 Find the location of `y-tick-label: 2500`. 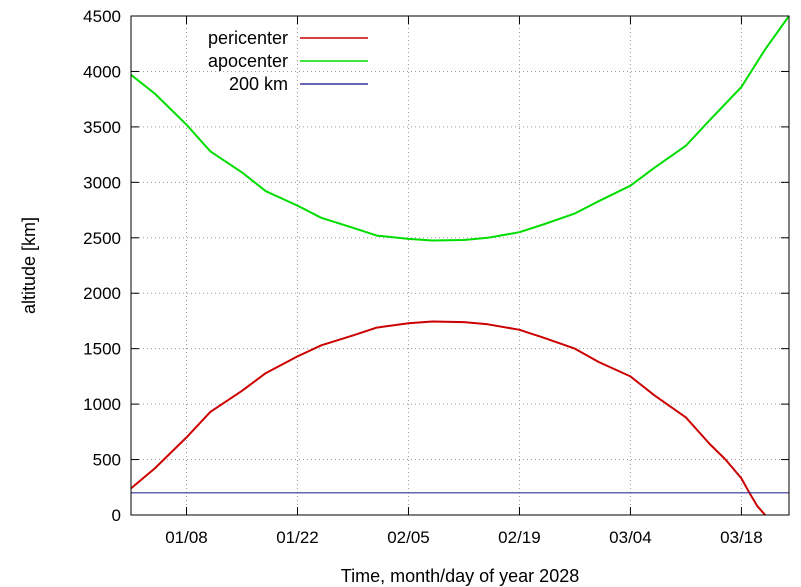

y-tick-label: 2500 is located at coordinates (102, 238).